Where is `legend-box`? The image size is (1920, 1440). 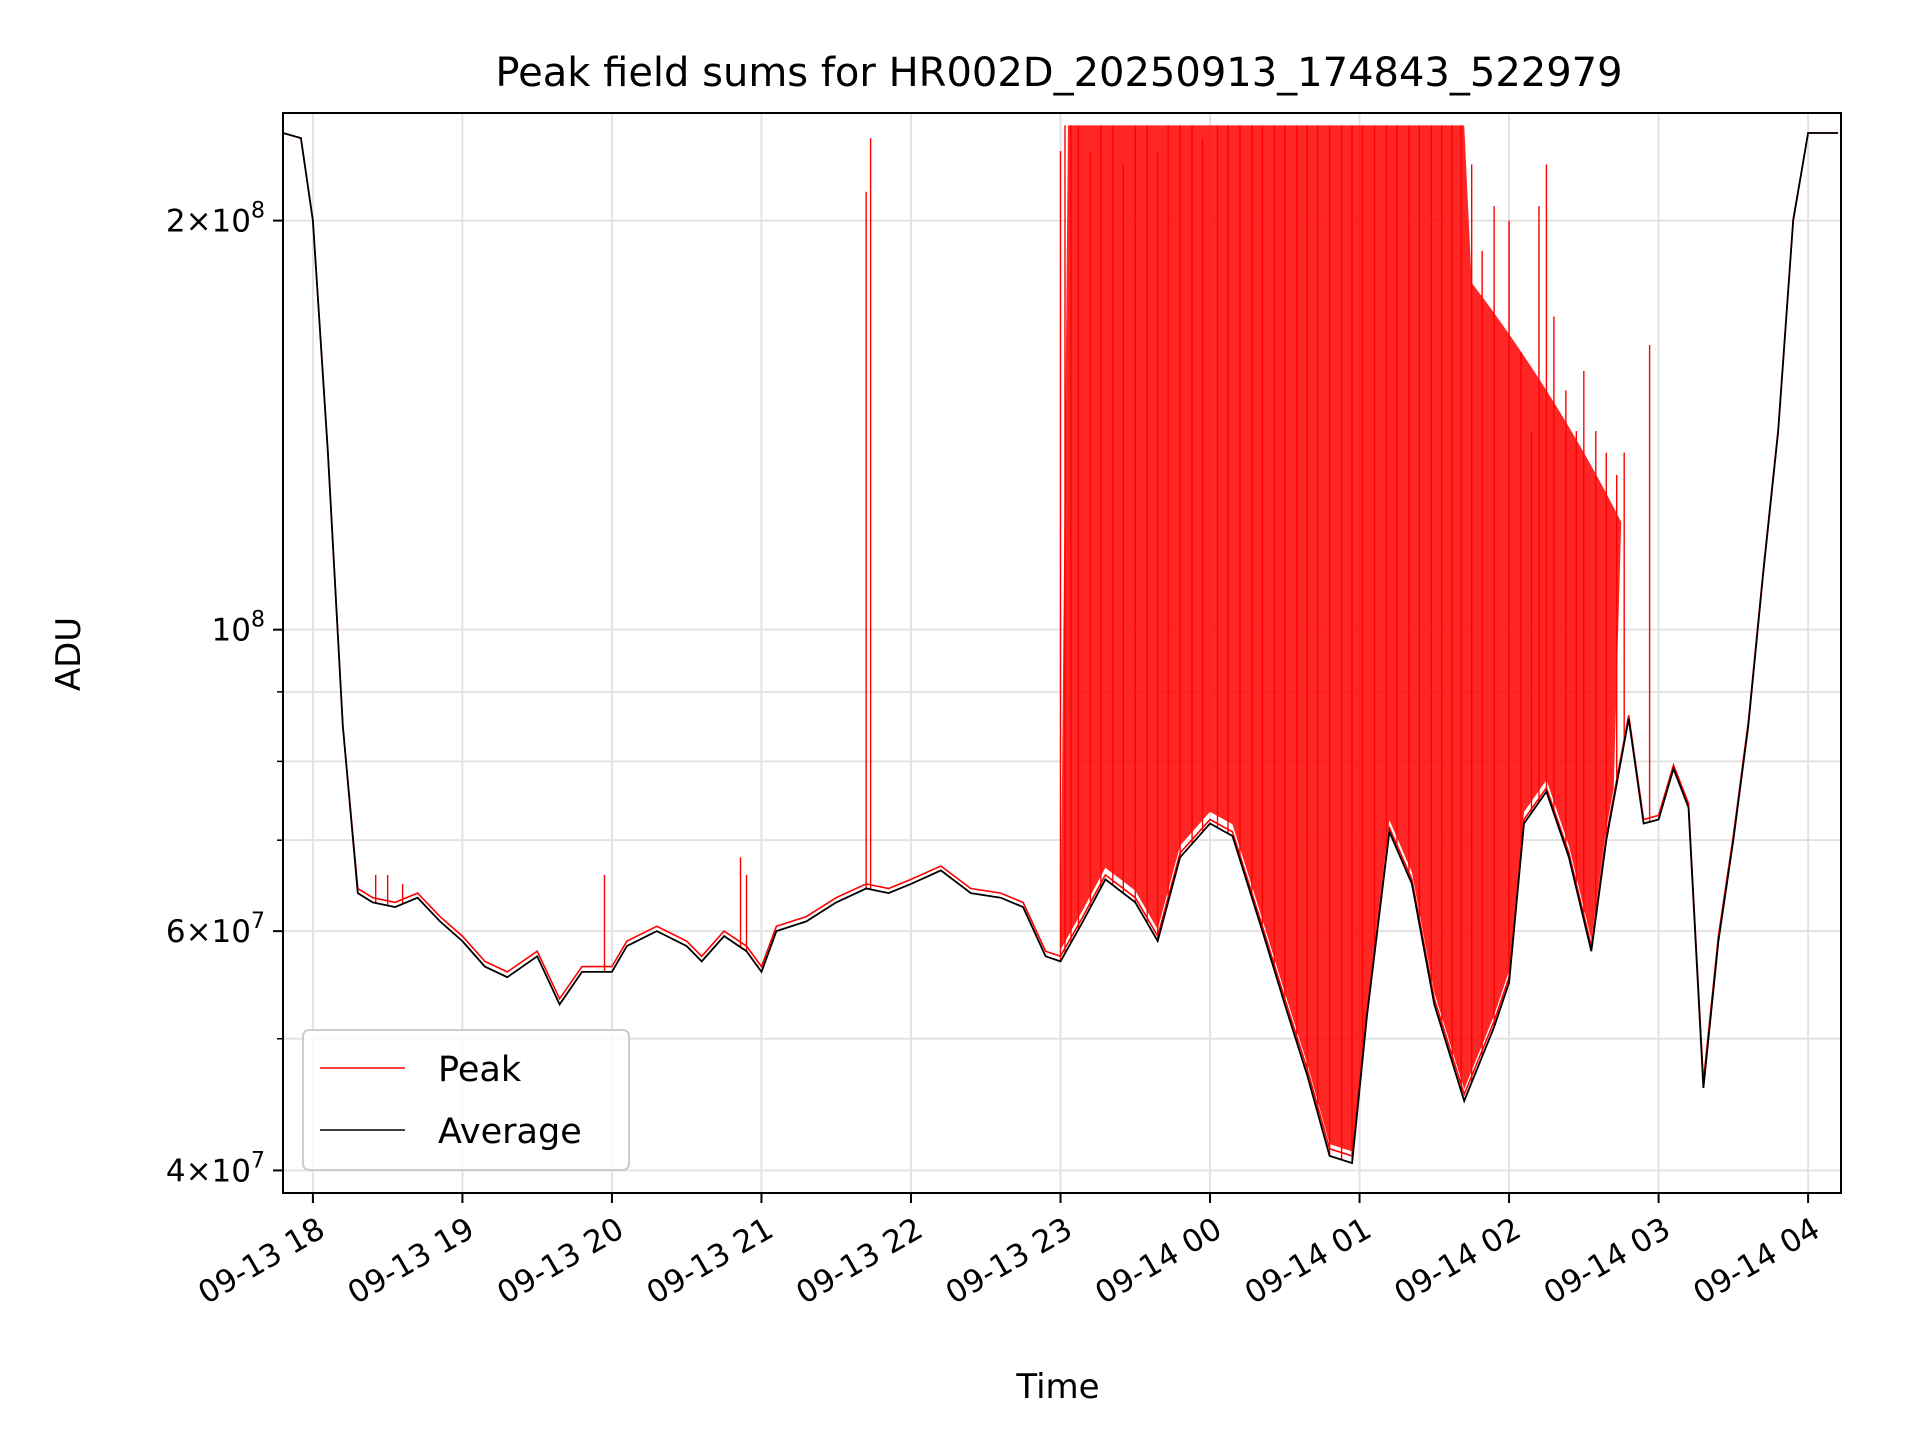
legend-box is located at coordinates (466, 1100).